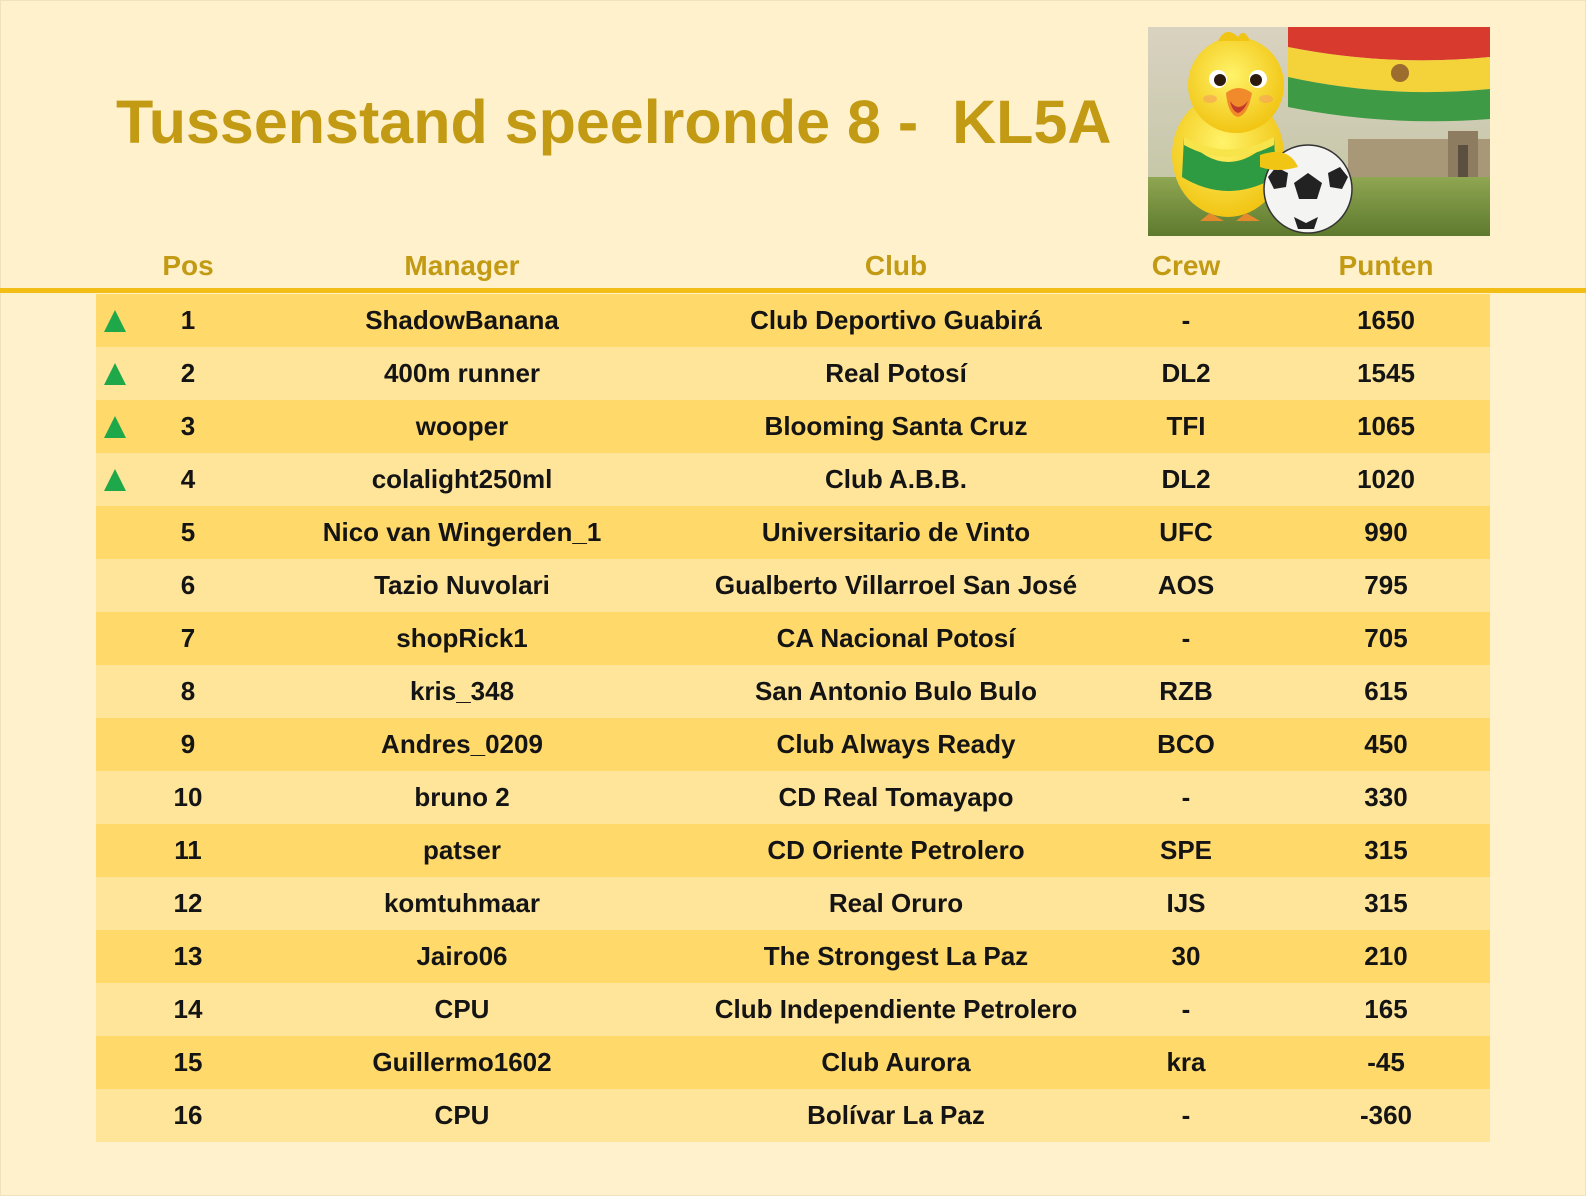 Image resolution: width=1586 pixels, height=1196 pixels. I want to click on cell-club: Club Deportivo Guabirá, so click(896, 320).